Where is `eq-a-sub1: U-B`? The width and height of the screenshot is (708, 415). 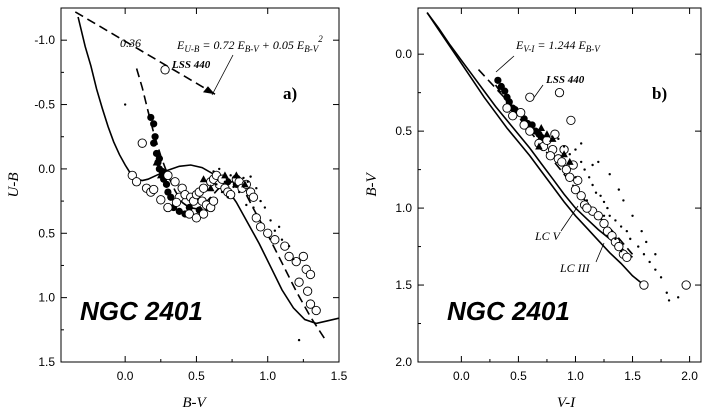 eq-a-sub1: U-B is located at coordinates (191, 49).